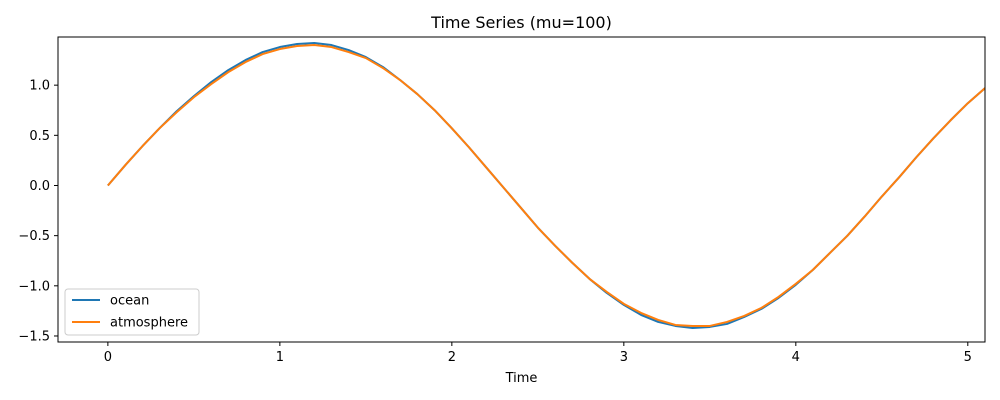 The image size is (1000, 400). I want to click on y-tick-label: −1.0, so click(34, 286).